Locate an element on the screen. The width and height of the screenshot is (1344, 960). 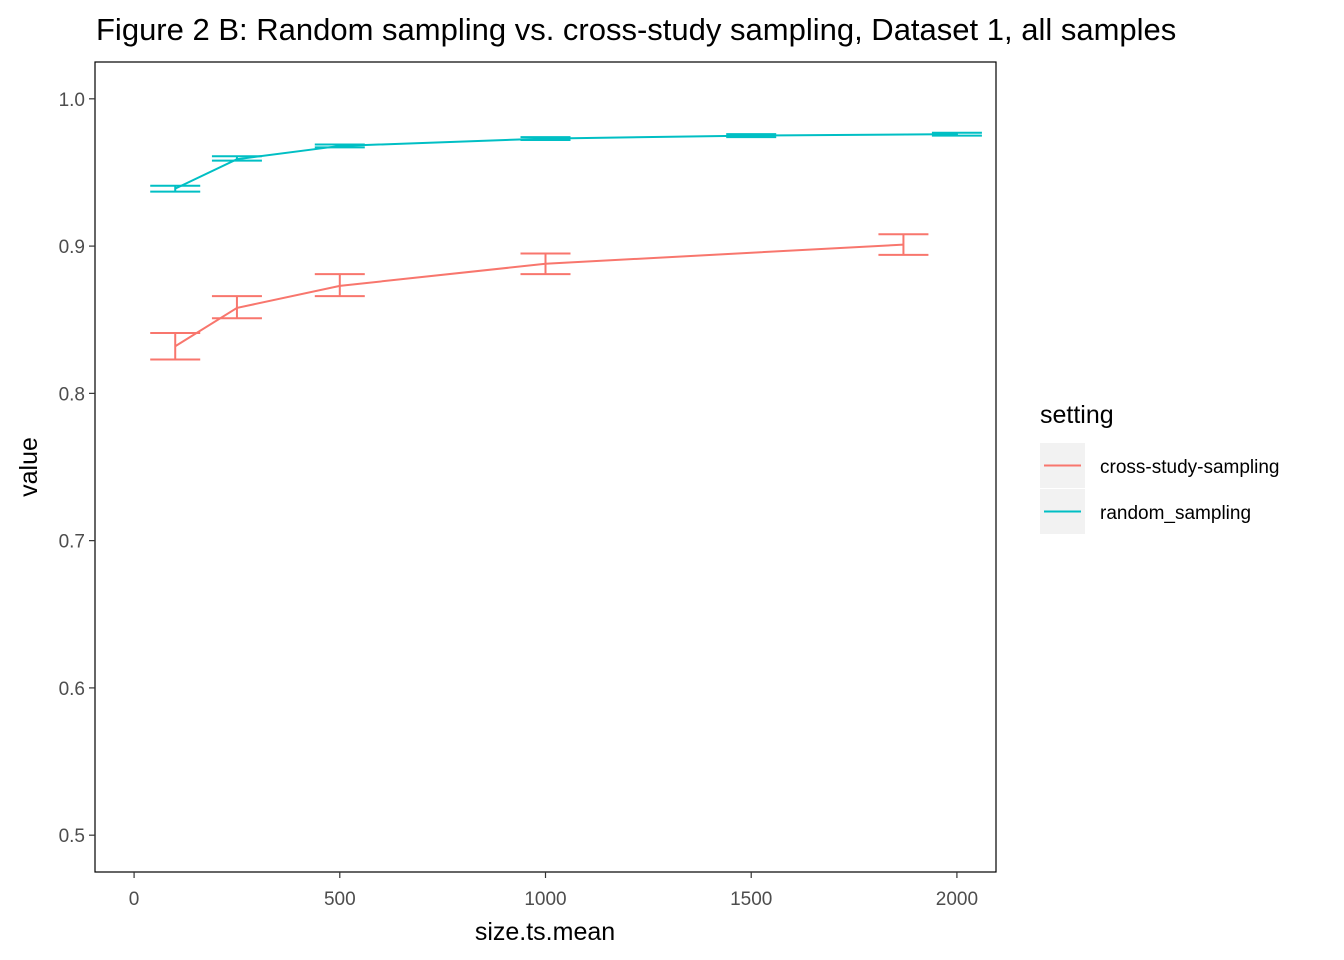
y-tick-label: 0.6 is located at coordinates (72, 689).